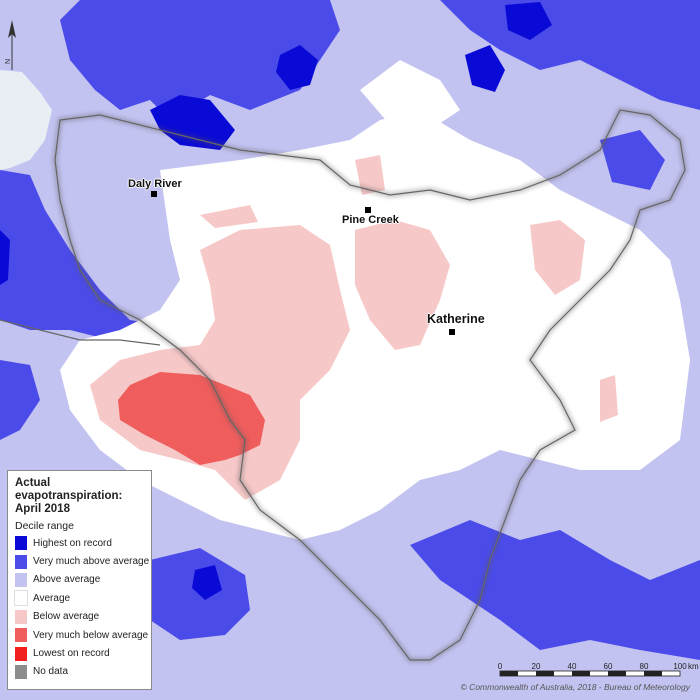 The image size is (700, 700). I want to click on scale-tick-label: 20, so click(536, 666).